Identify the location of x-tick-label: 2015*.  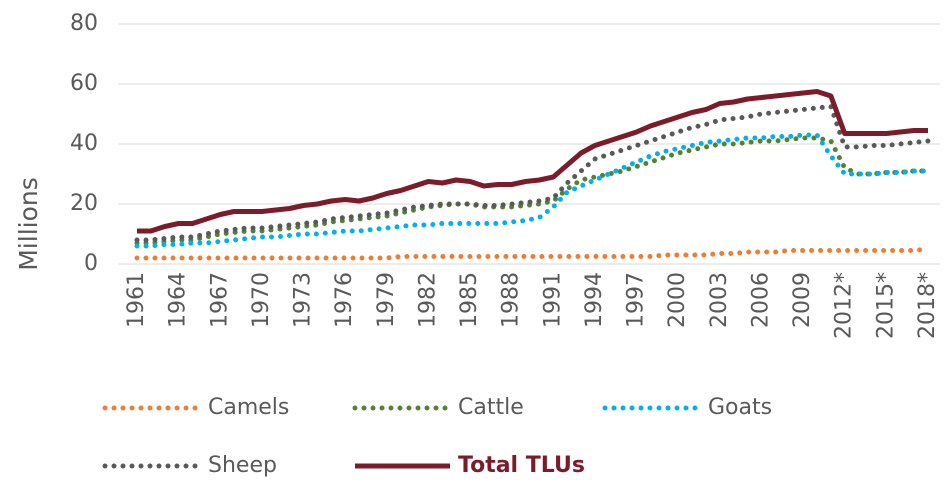
(885, 305).